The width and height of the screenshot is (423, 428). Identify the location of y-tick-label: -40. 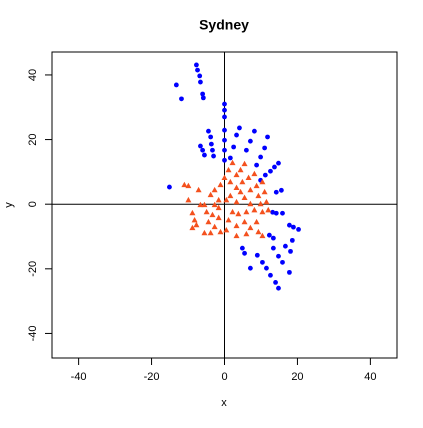
(33, 333).